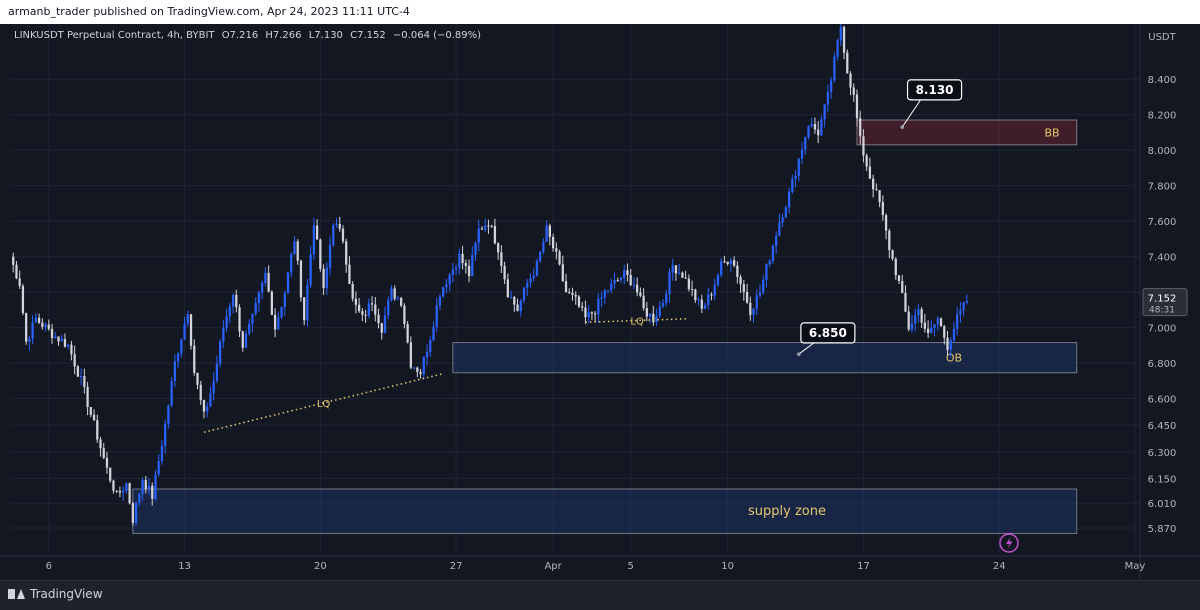  What do you see at coordinates (605, 511) in the screenshot?
I see `supply-zone` at bounding box center [605, 511].